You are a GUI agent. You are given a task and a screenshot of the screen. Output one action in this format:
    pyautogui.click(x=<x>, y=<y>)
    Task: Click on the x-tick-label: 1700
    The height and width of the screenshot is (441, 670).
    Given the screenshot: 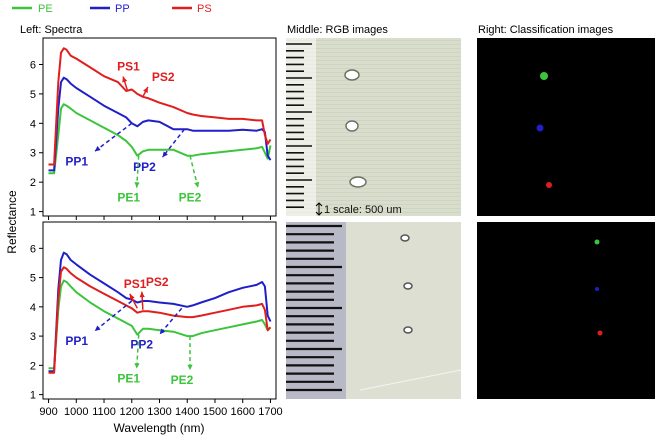 What is the action you would take?
    pyautogui.click(x=270, y=412)
    